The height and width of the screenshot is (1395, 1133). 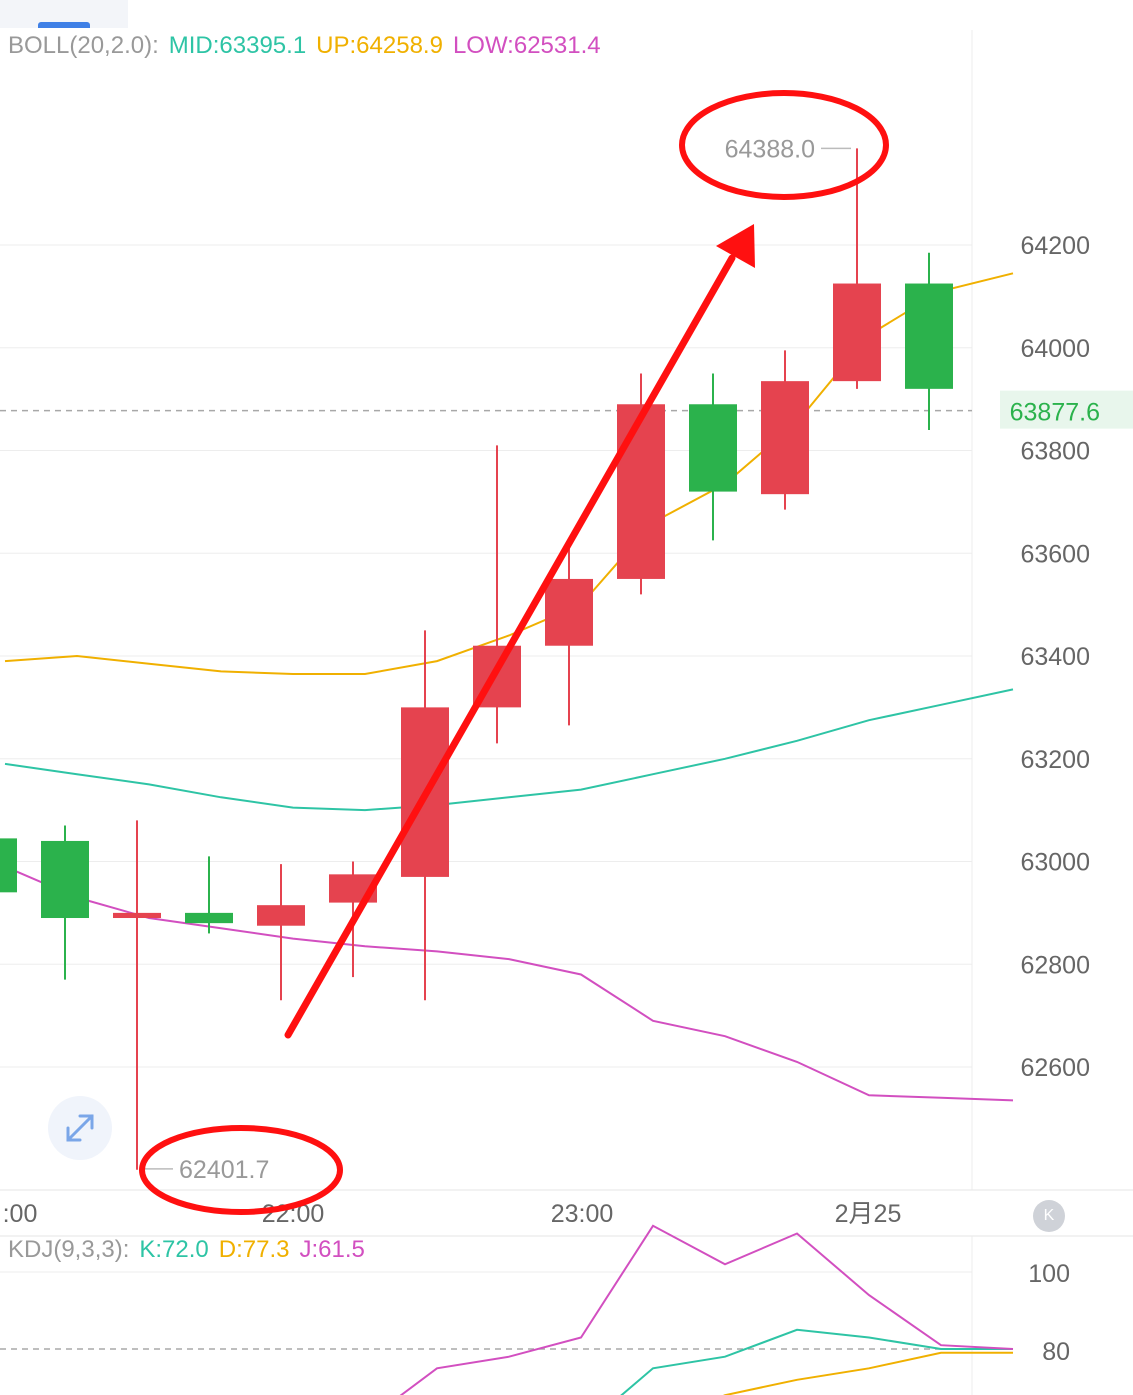 I want to click on kdj-j-value: J:61.5, so click(x=332, y=1249).